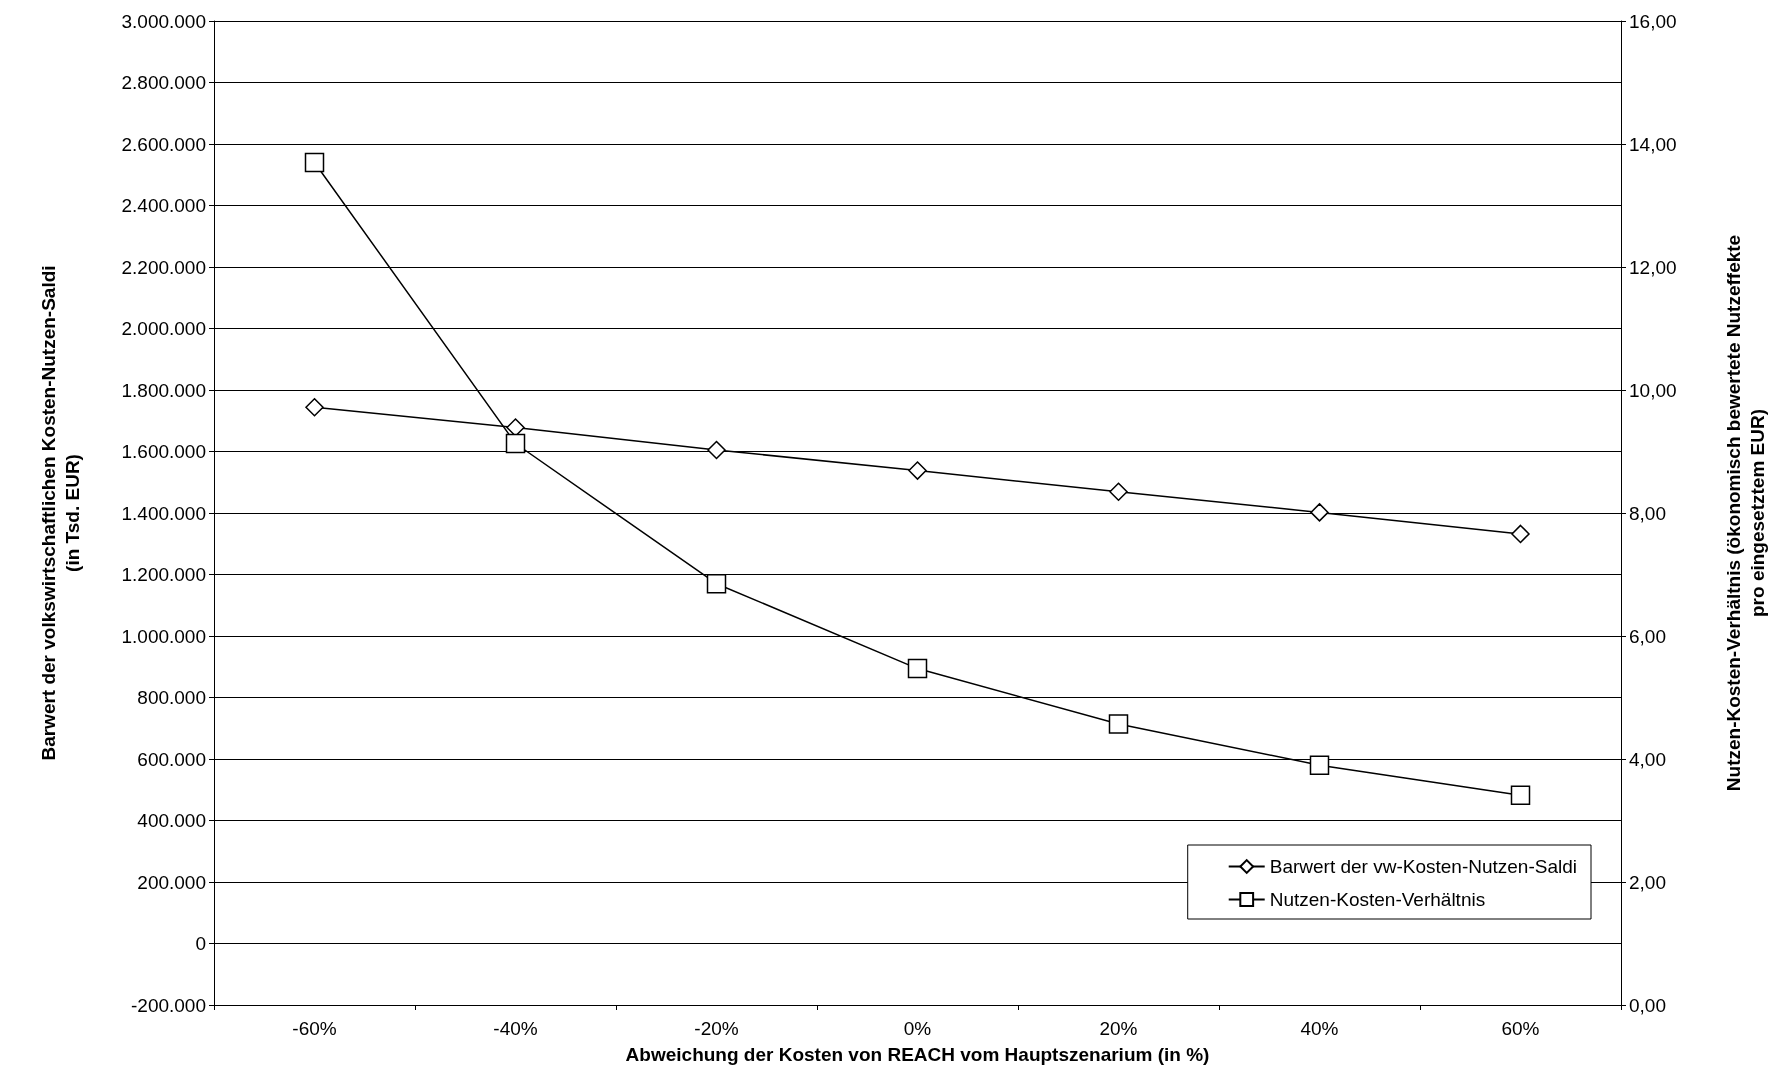  What do you see at coordinates (716, 1028) in the screenshot?
I see `x-tick-label: -20%` at bounding box center [716, 1028].